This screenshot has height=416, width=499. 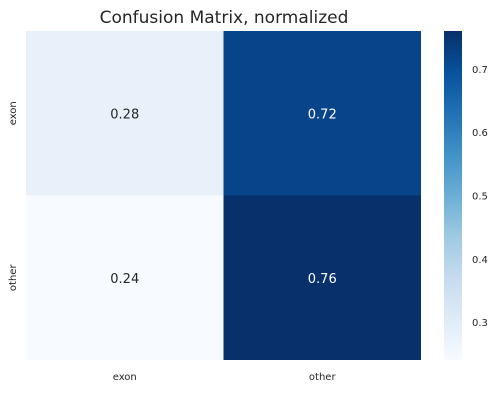 I want to click on cell-value-label: 0.28, so click(x=124, y=114).